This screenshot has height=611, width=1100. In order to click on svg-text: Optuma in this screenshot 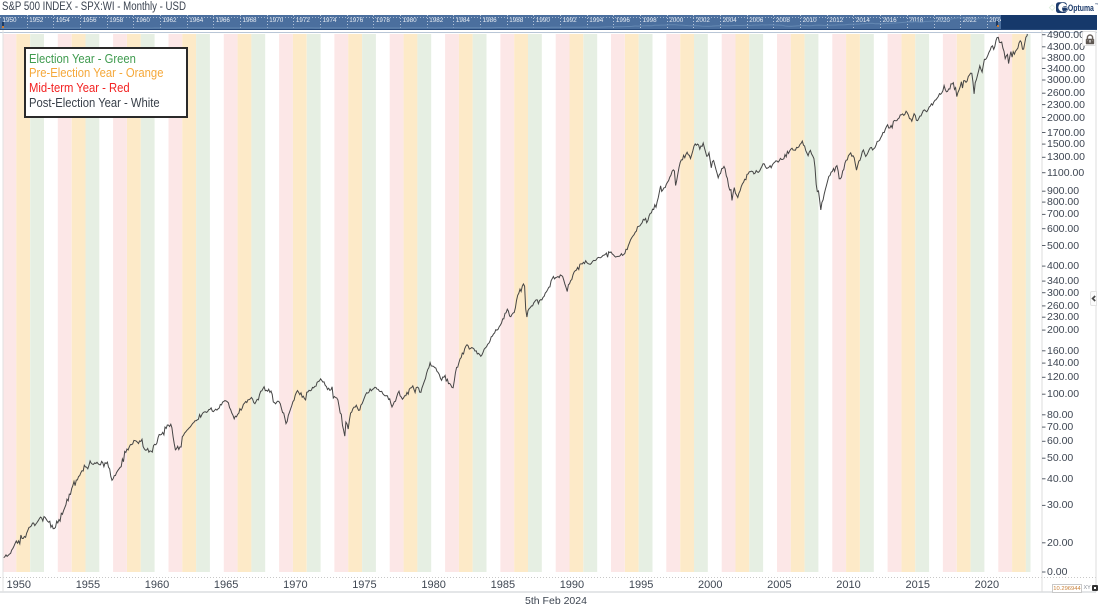, I will do `click(1081, 8)`.